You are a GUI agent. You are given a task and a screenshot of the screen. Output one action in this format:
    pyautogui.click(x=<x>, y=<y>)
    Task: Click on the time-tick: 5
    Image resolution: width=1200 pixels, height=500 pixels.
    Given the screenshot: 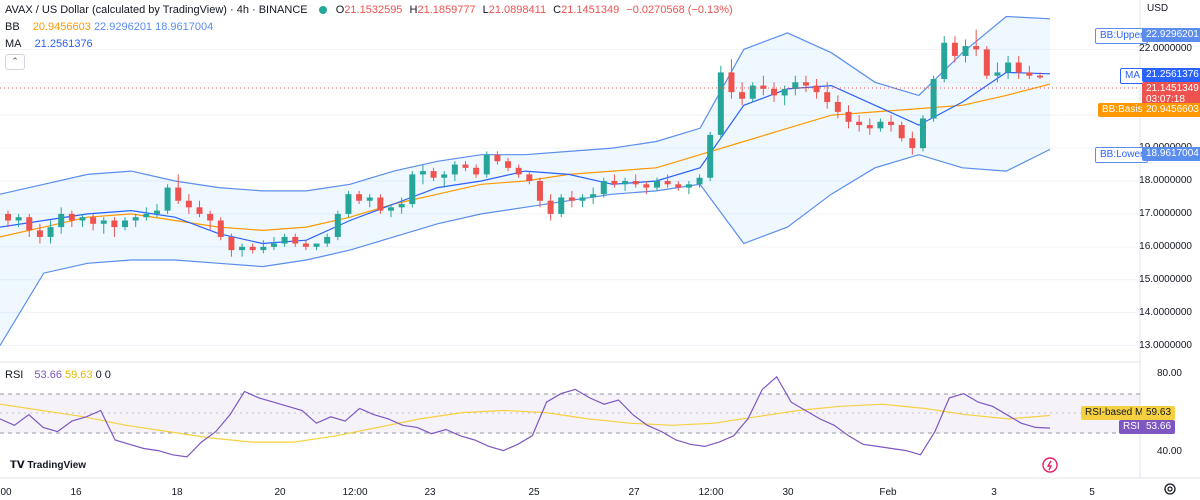 What is the action you would take?
    pyautogui.click(x=1092, y=492)
    